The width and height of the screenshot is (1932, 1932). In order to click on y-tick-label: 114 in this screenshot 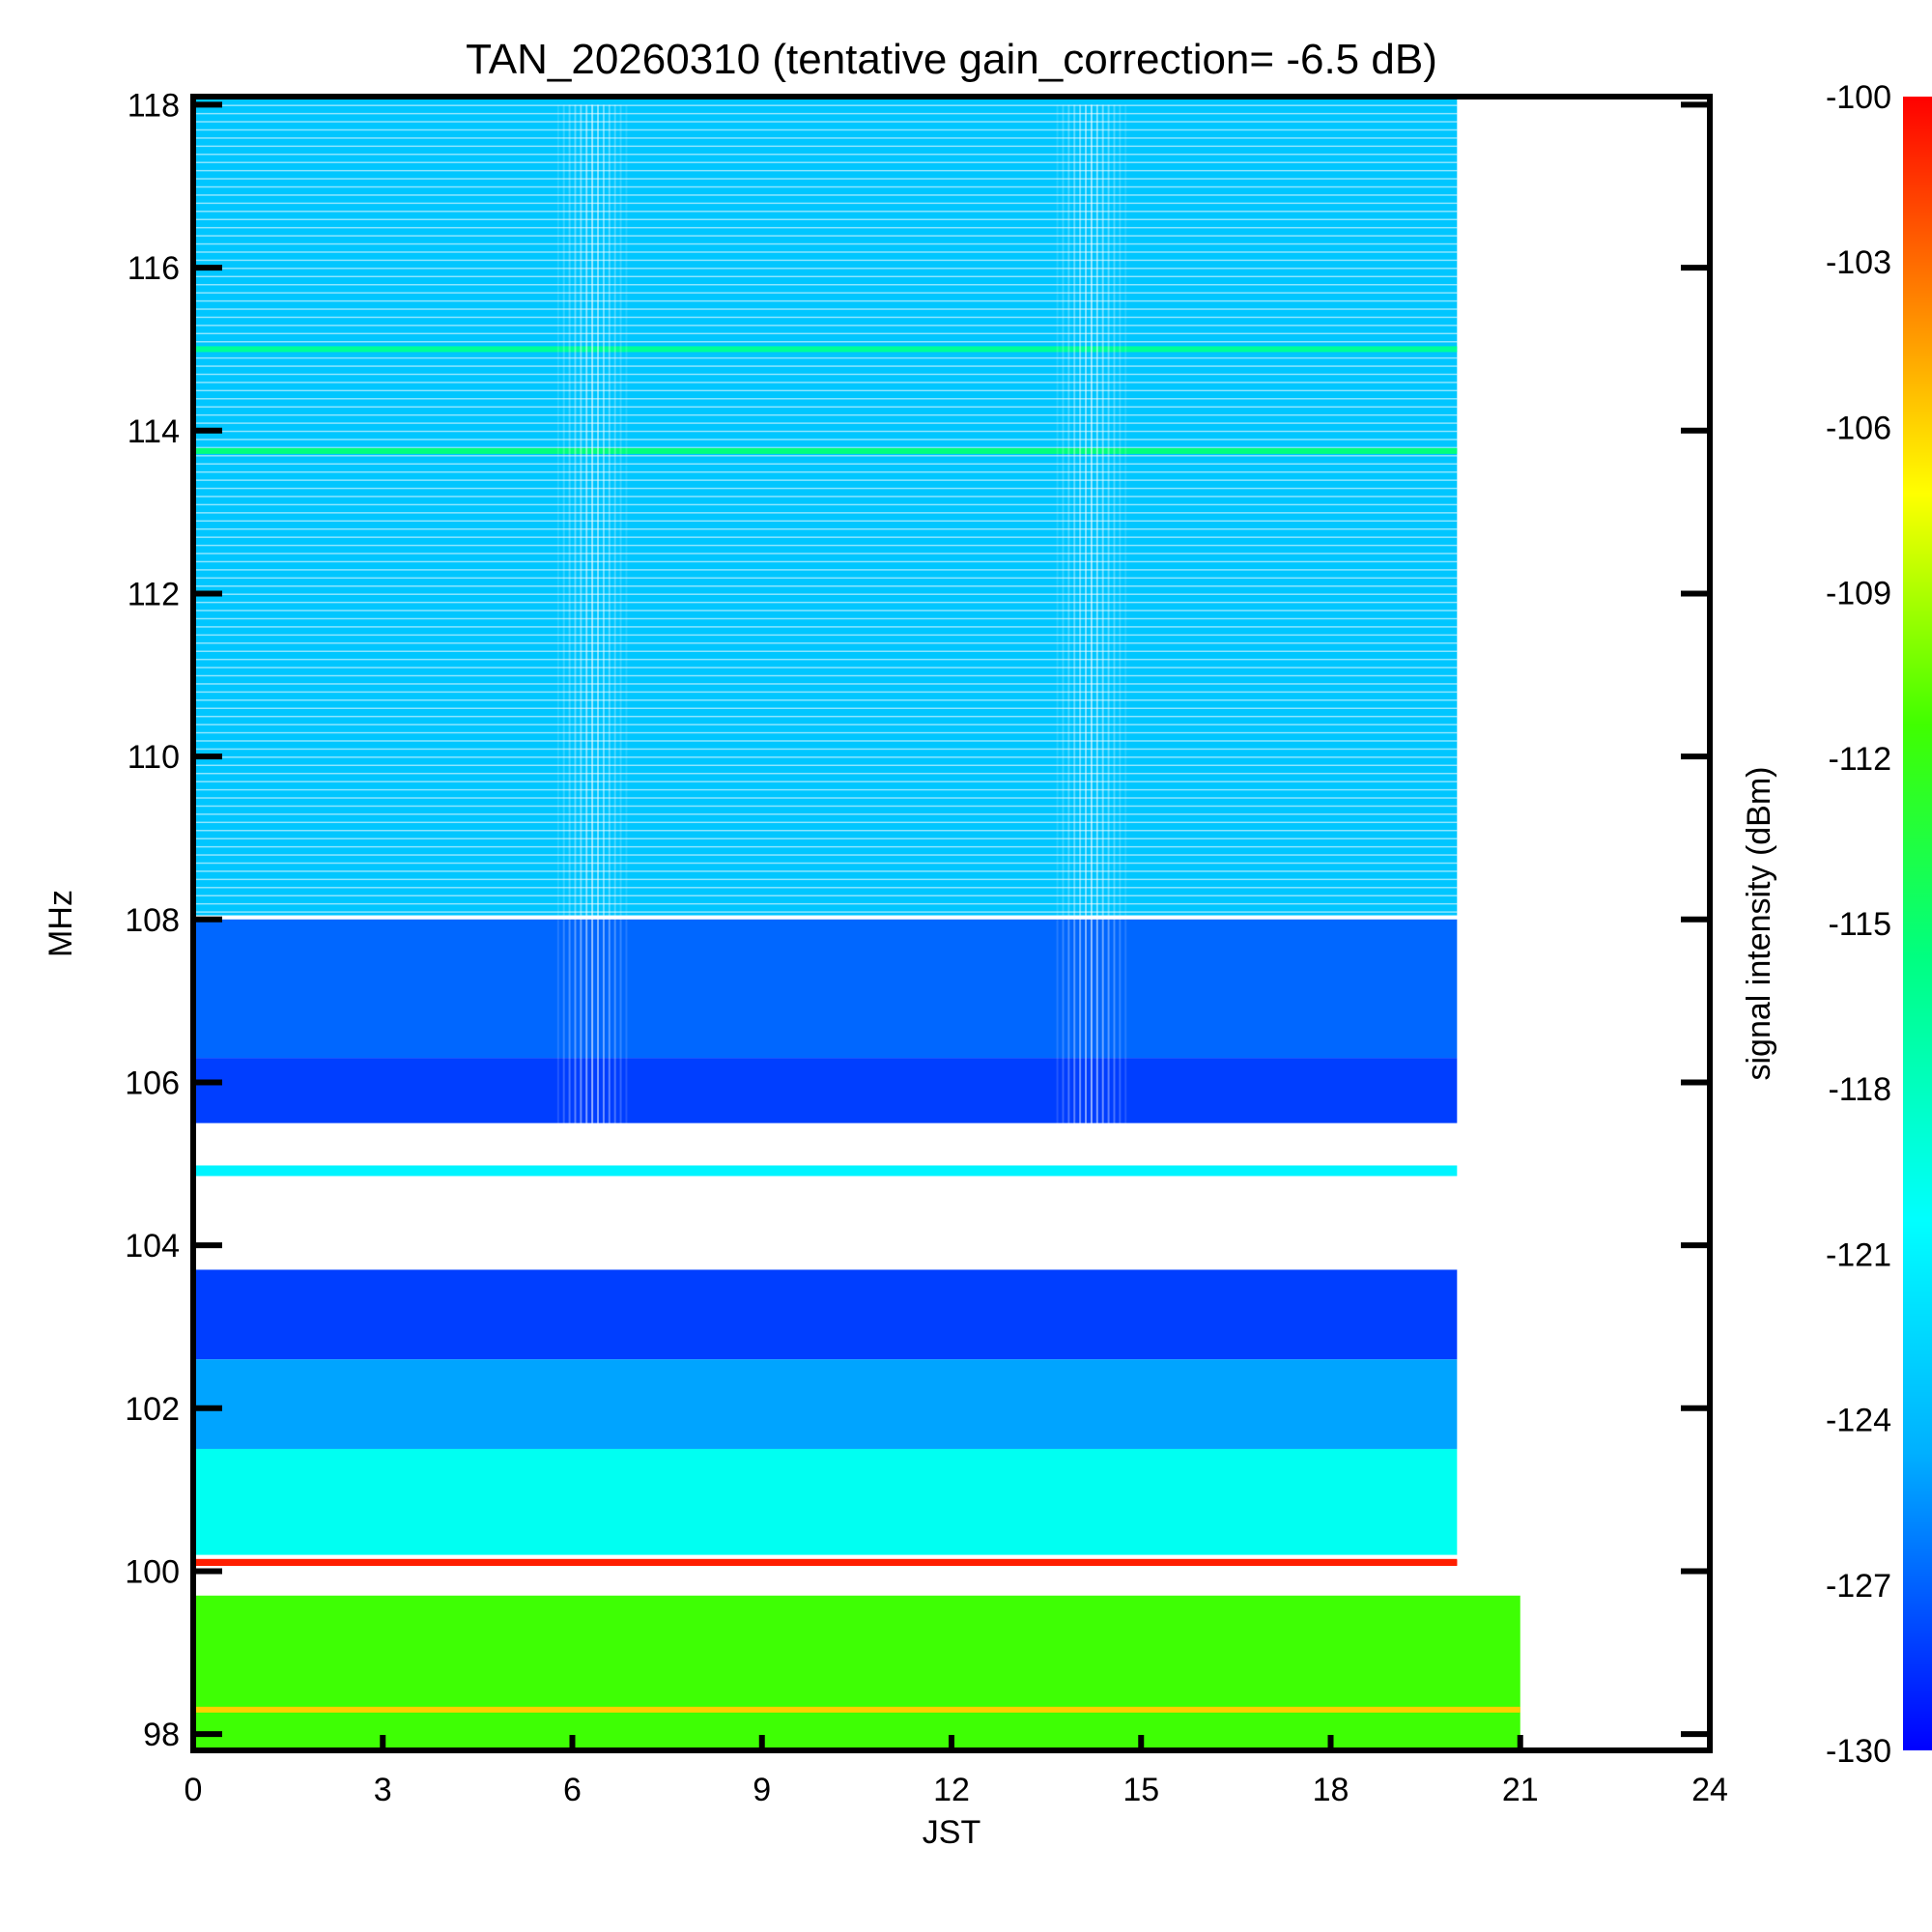, I will do `click(154, 431)`.